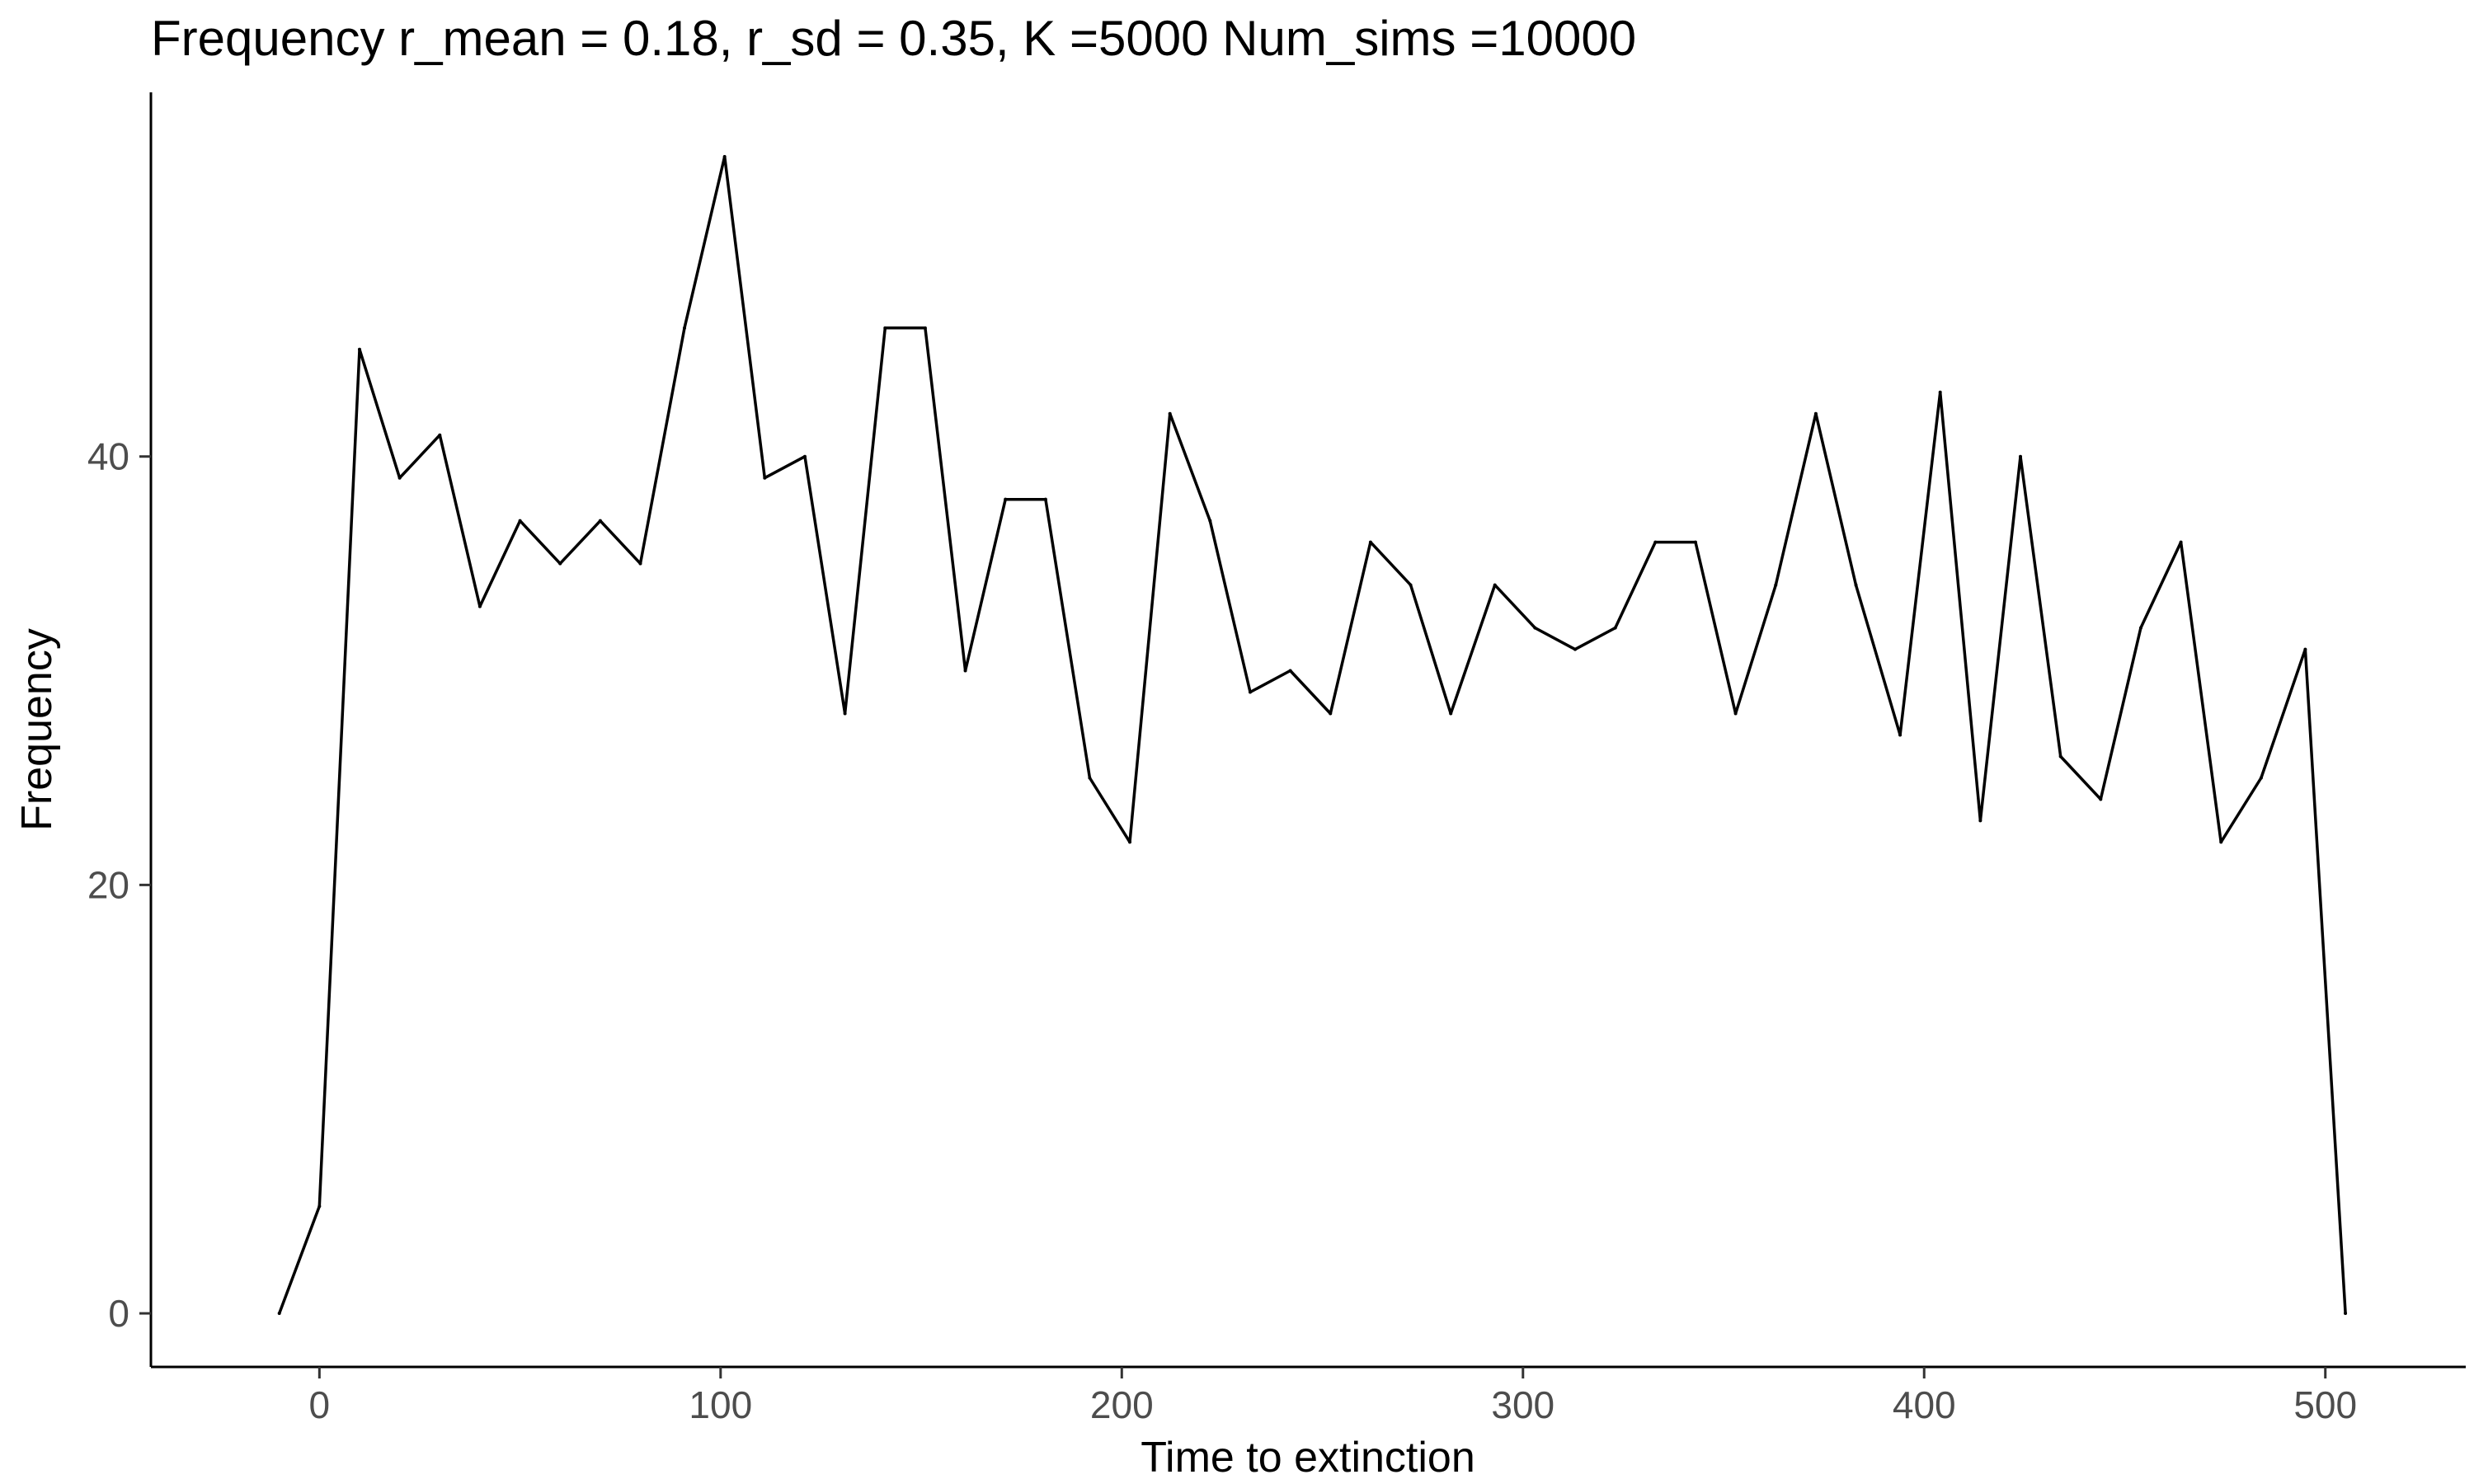 This screenshot has height=1484, width=2474. What do you see at coordinates (108, 884) in the screenshot?
I see `y-tick-label: 20` at bounding box center [108, 884].